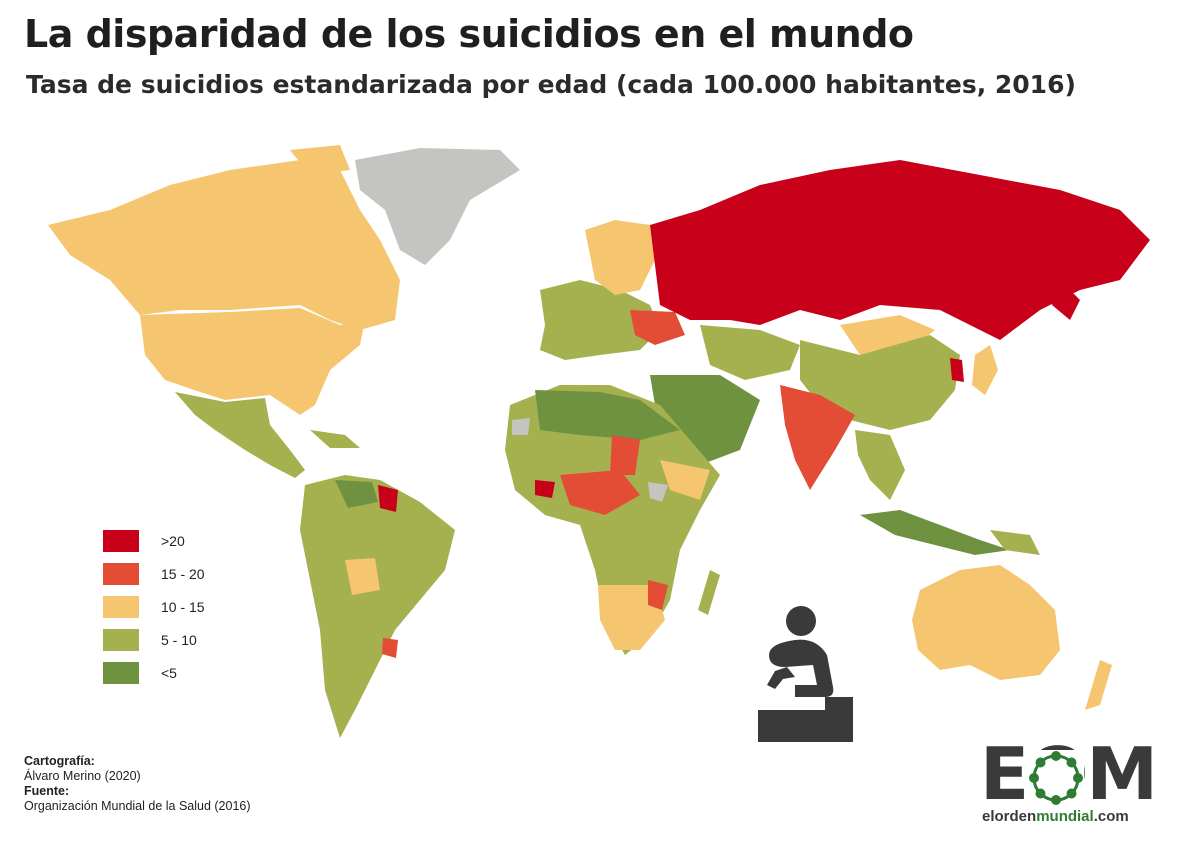 The width and height of the screenshot is (1182, 846). I want to click on logo-url-bold: mundial, so click(1065, 816).